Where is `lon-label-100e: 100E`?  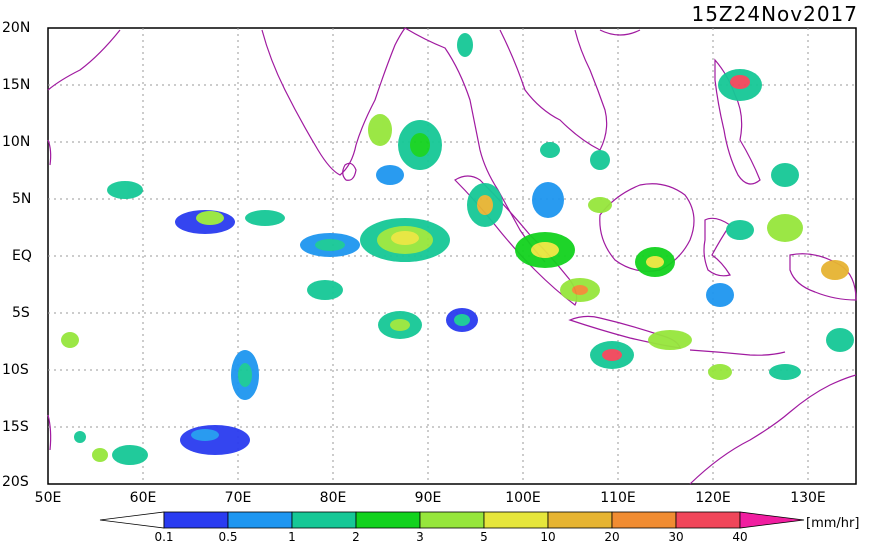
lon-label-100e: 100E is located at coordinates (523, 498).